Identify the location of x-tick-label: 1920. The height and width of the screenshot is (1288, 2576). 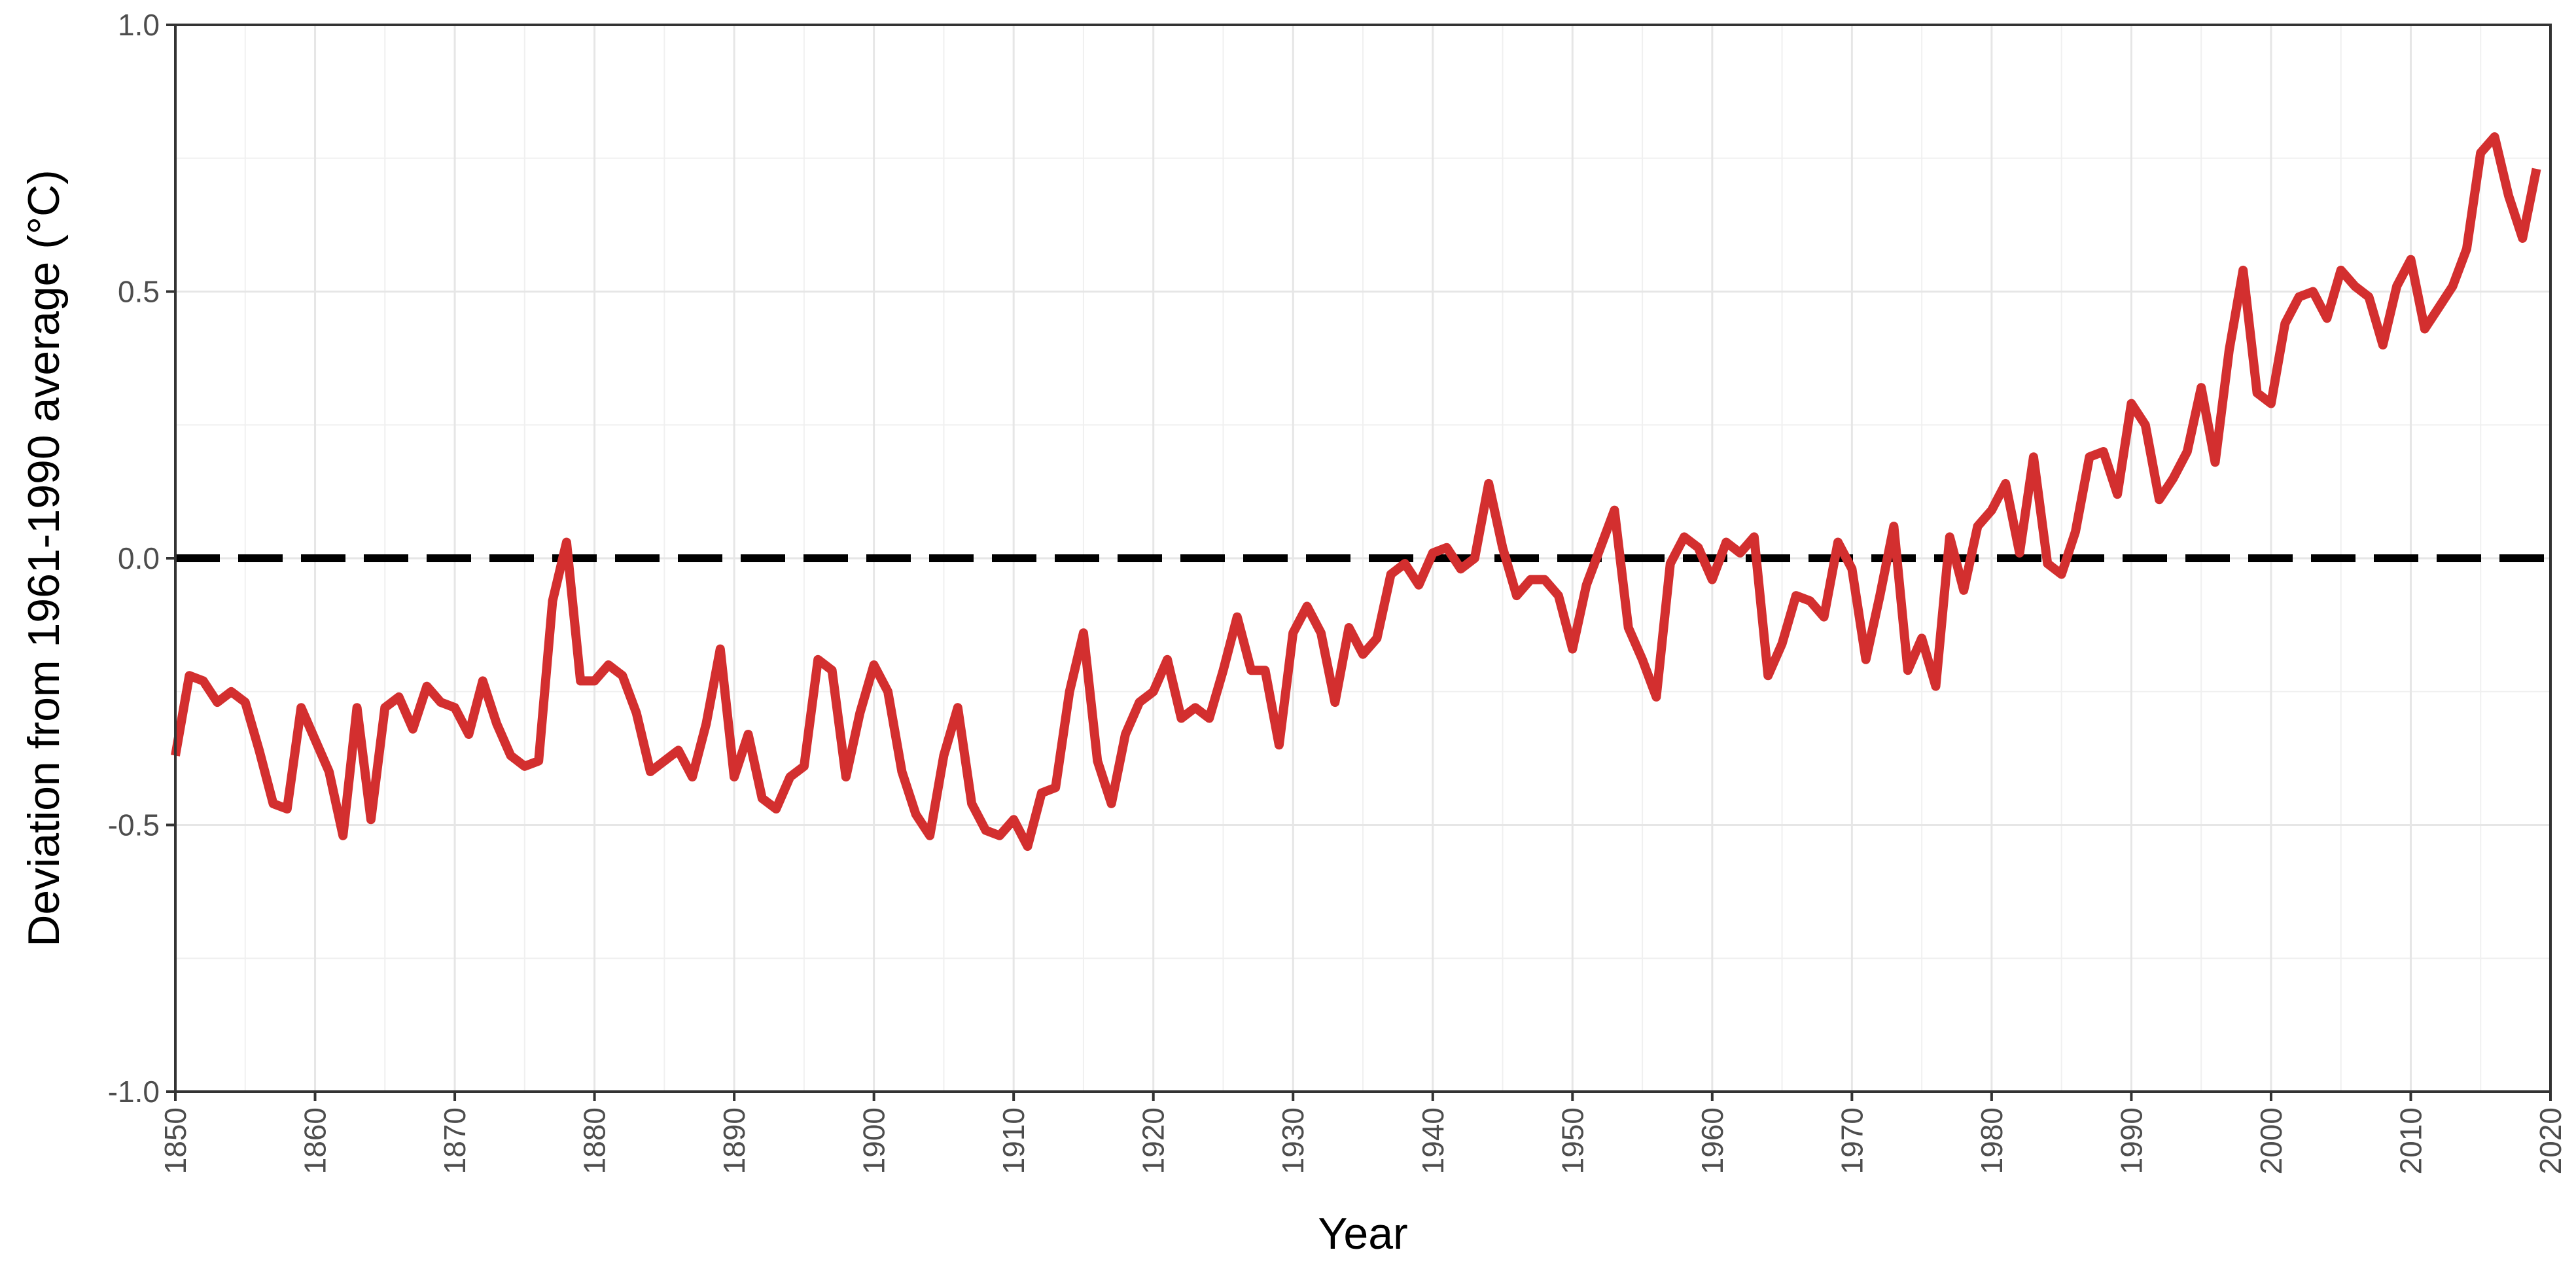
(1154, 1140).